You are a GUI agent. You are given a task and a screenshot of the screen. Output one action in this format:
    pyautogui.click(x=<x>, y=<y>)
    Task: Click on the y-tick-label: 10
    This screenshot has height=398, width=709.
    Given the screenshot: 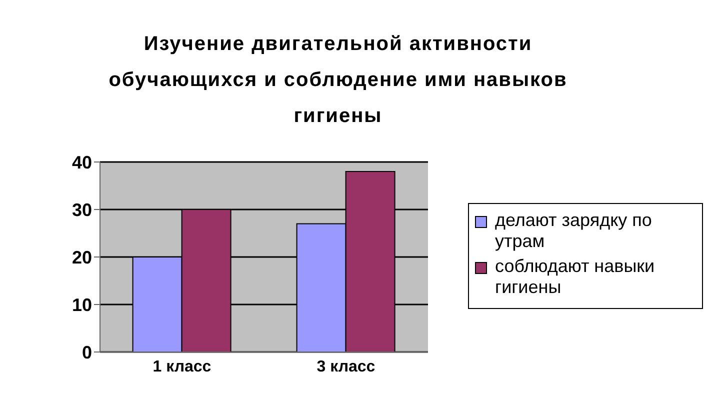 What is the action you would take?
    pyautogui.click(x=82, y=304)
    